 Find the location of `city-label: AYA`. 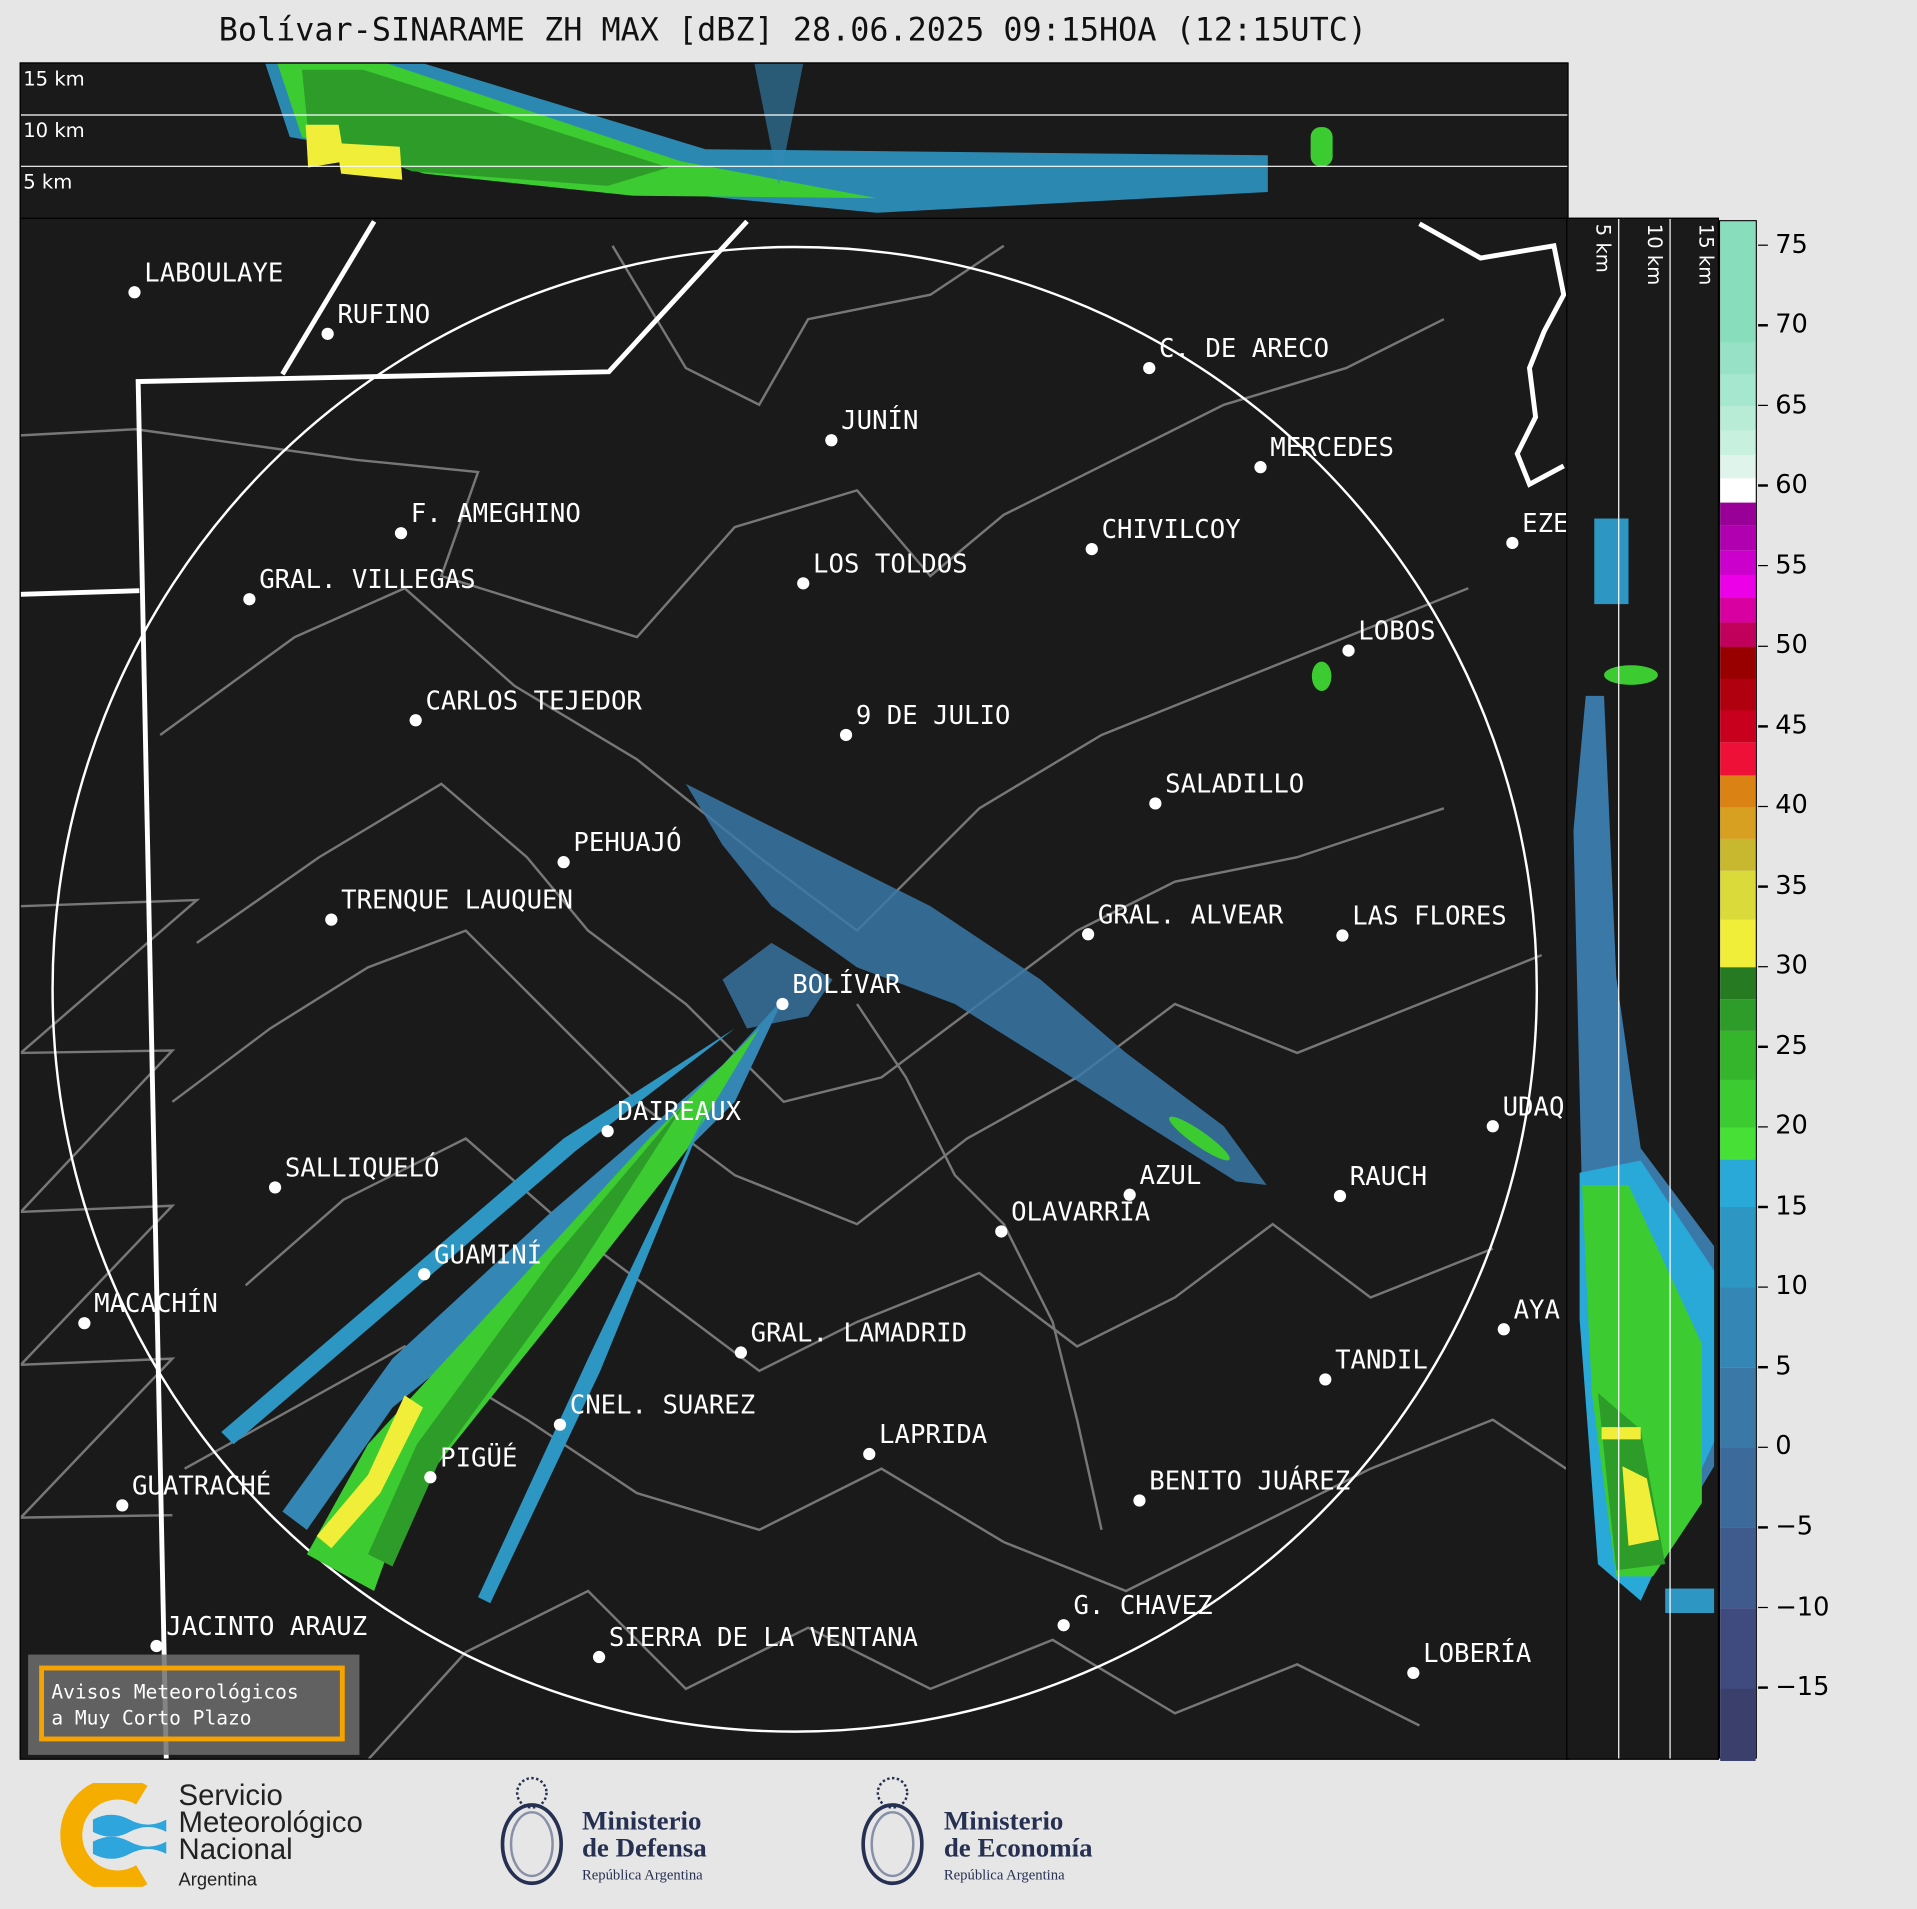

city-label: AYA is located at coordinates (1536, 1310).